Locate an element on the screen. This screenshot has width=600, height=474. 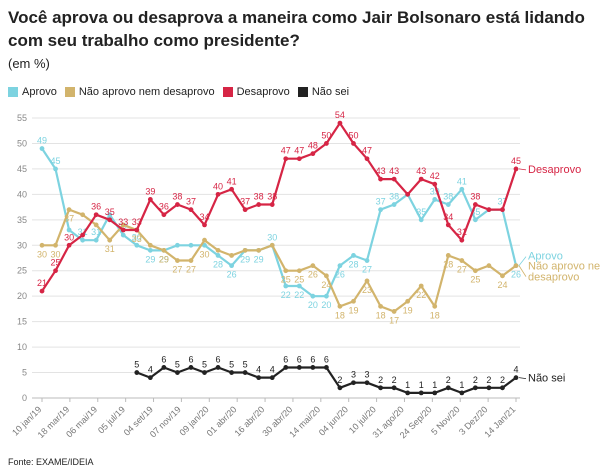
y-tick-label-20: 20 is located at coordinates (22, 296).